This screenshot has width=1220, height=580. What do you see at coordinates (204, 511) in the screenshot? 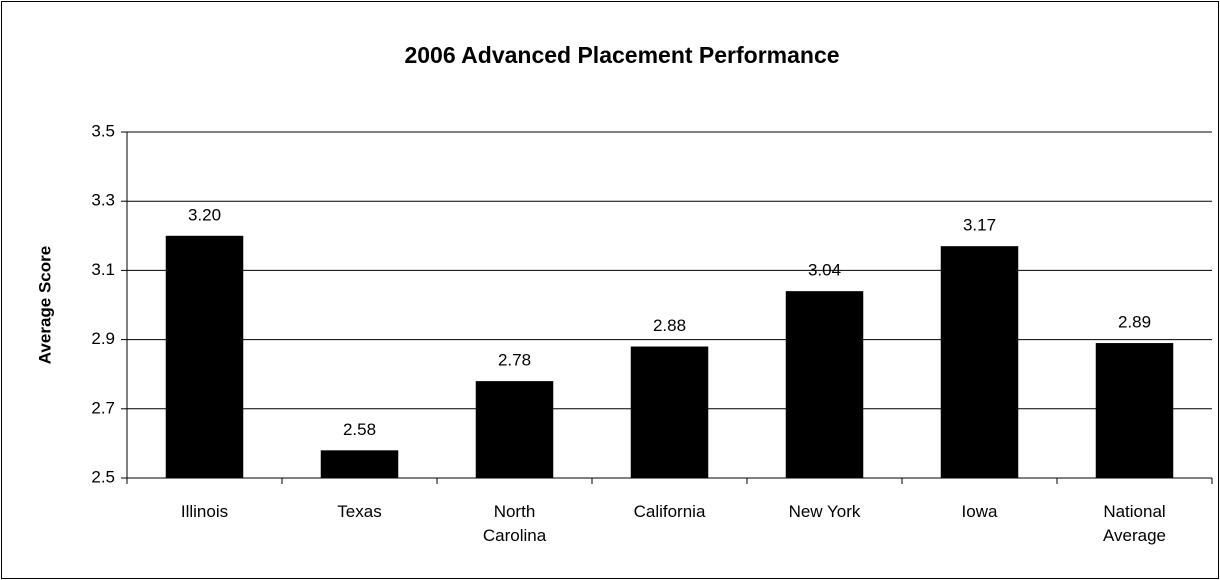
I see `x-tick-label: Illinois` at bounding box center [204, 511].